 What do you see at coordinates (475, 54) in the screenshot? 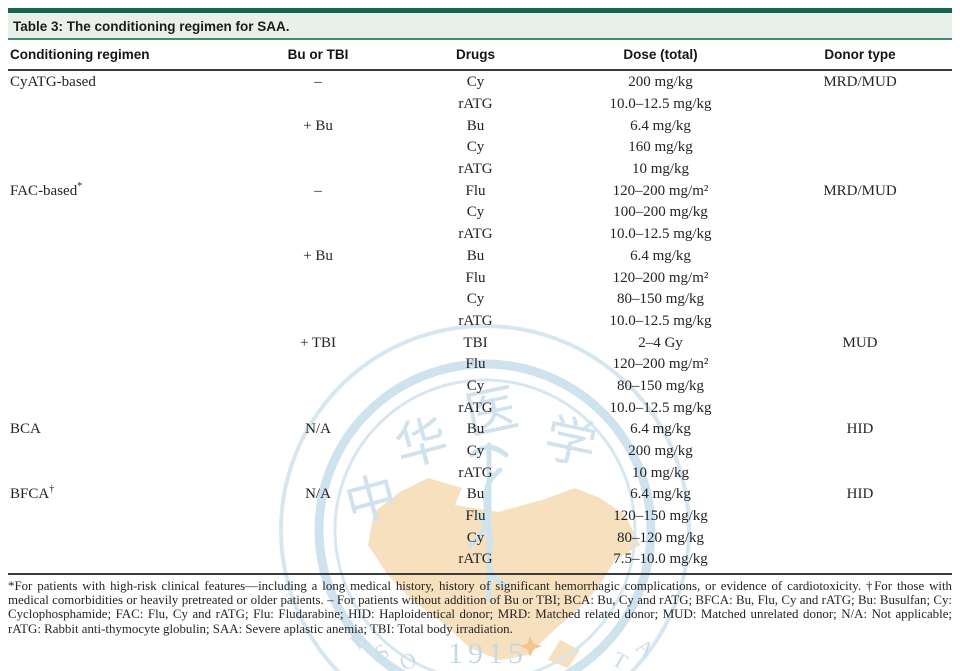
I see `column-header-drugs: Drugs` at bounding box center [475, 54].